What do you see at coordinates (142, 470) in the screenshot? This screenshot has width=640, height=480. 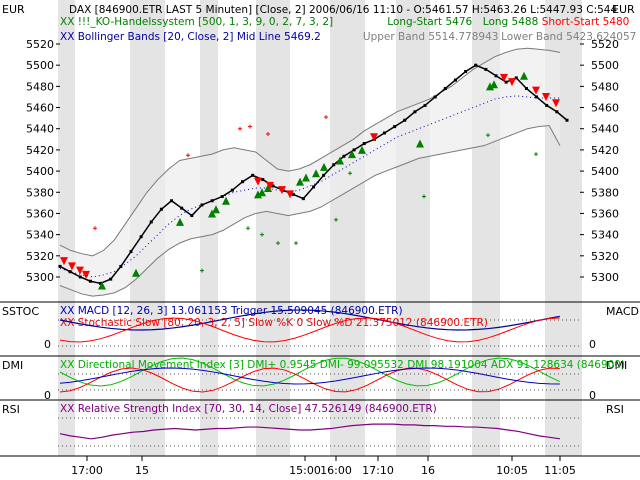 I see `x-tick-label: 15` at bounding box center [142, 470].